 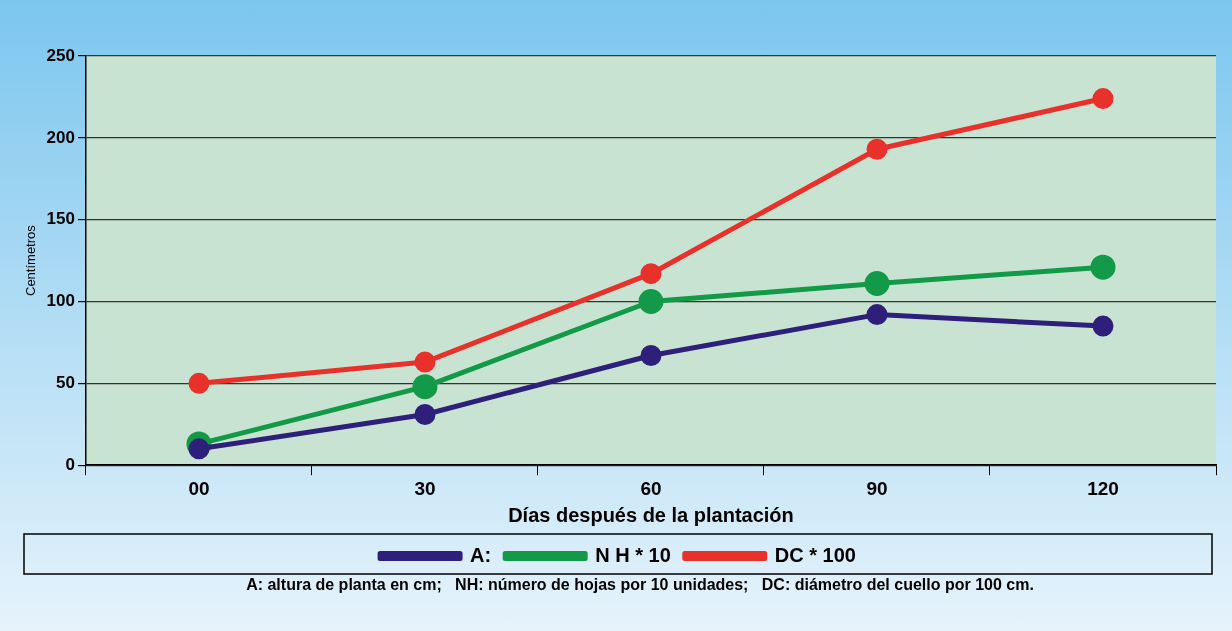 What do you see at coordinates (70, 464) in the screenshot?
I see `y-tick-label: 0` at bounding box center [70, 464].